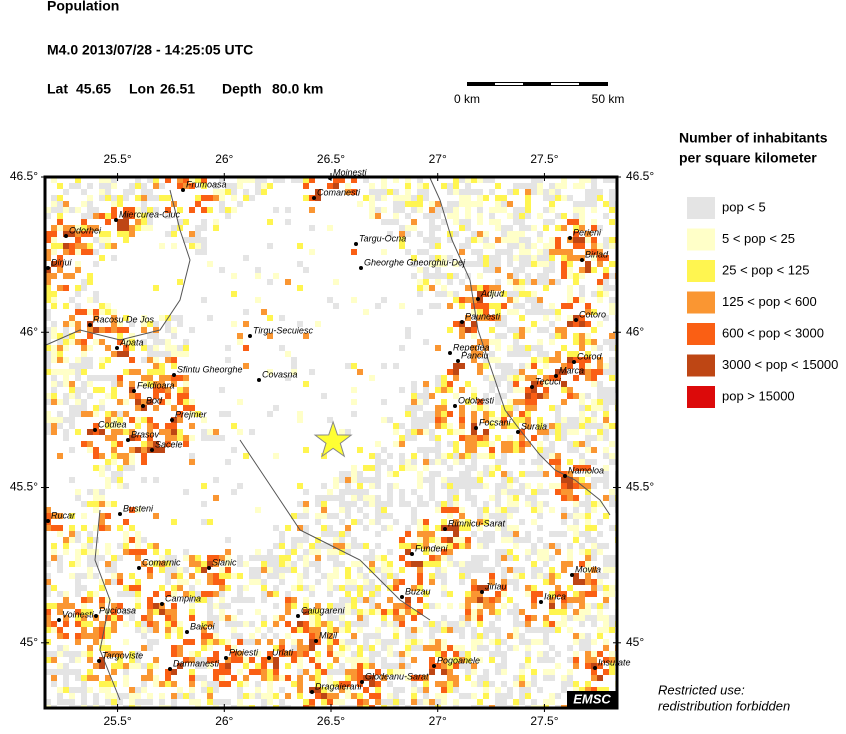 The image size is (846, 734). What do you see at coordinates (183, 598) in the screenshot?
I see `city-label: Campina` at bounding box center [183, 598].